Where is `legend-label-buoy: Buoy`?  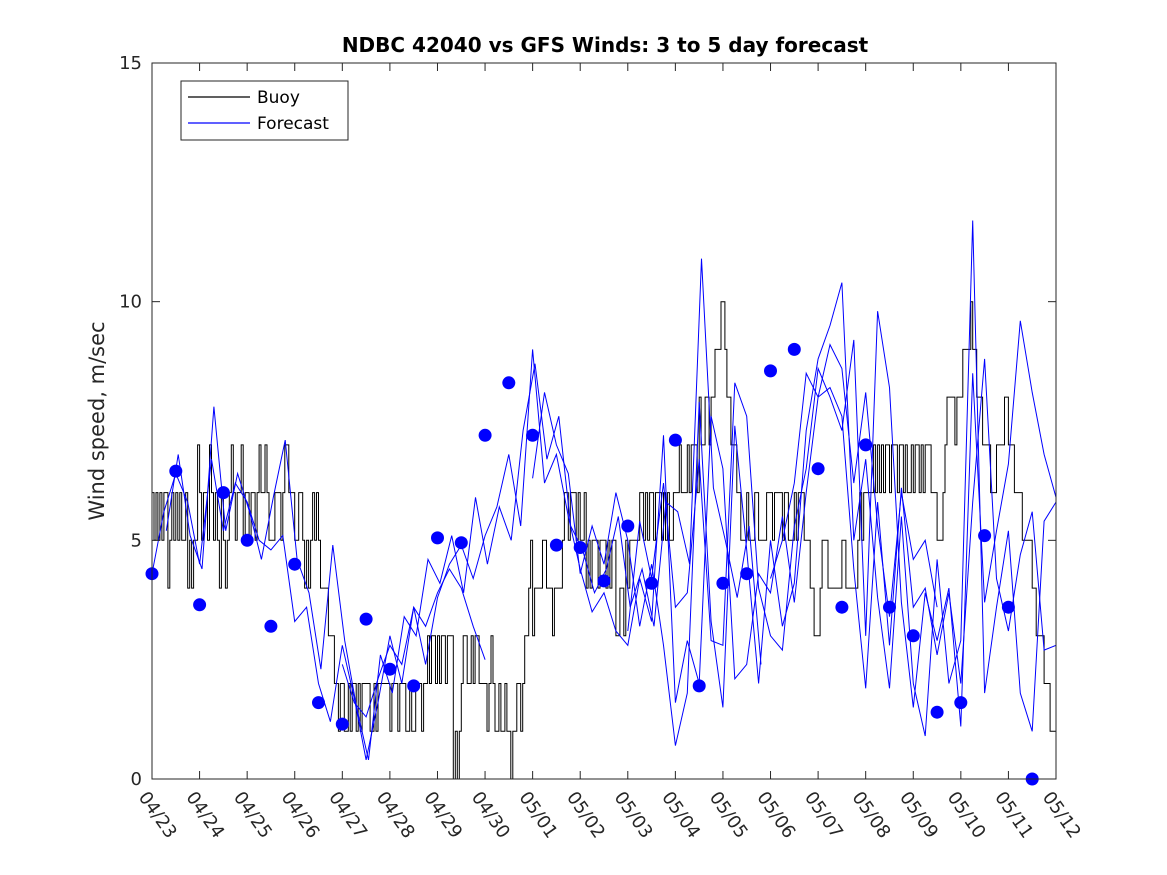
legend-label-buoy: Buoy is located at coordinates (278, 98).